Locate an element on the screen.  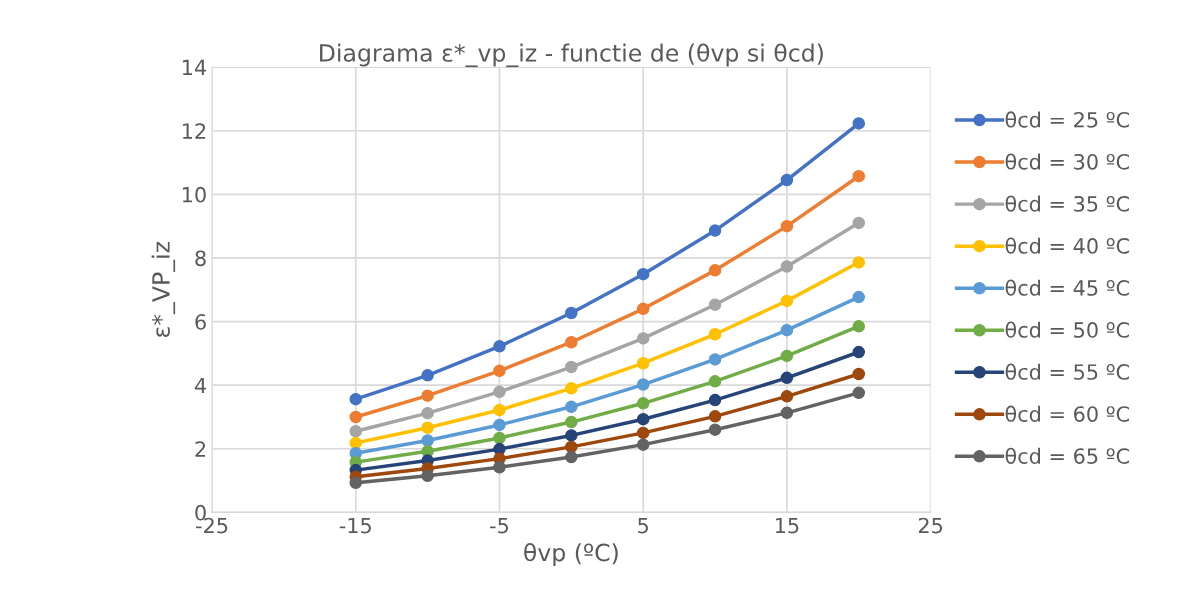
y-tick-label: 6 is located at coordinates (200, 322).